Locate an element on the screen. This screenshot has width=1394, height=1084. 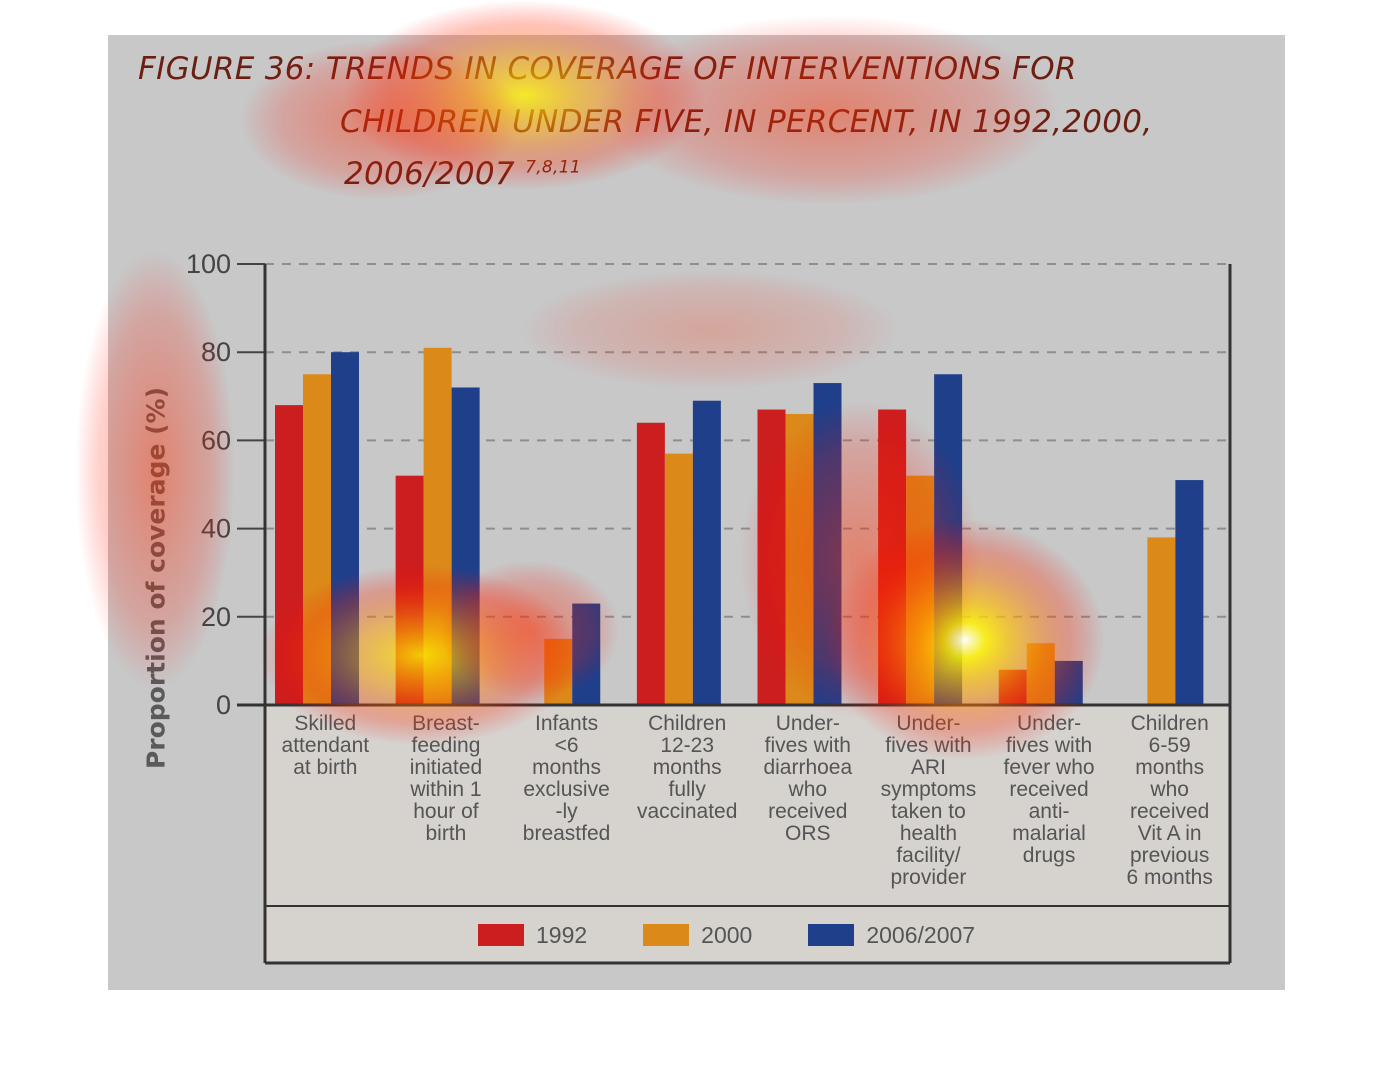
legend-label: 2000 is located at coordinates (727, 934).